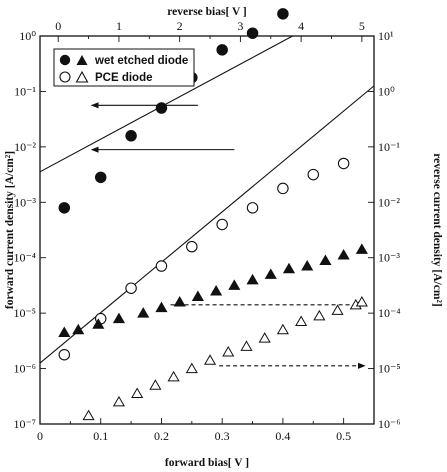 This screenshot has height=472, width=447. I want to click on y-left-tick-label: 10⁰, so click(27, 36).